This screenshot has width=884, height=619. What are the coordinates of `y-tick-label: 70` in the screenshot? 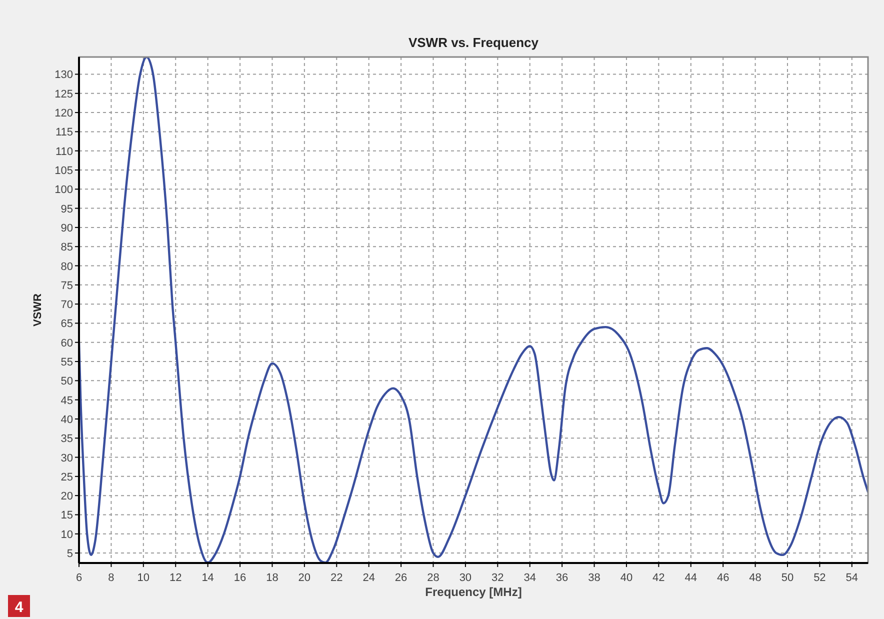 It's located at (66, 305).